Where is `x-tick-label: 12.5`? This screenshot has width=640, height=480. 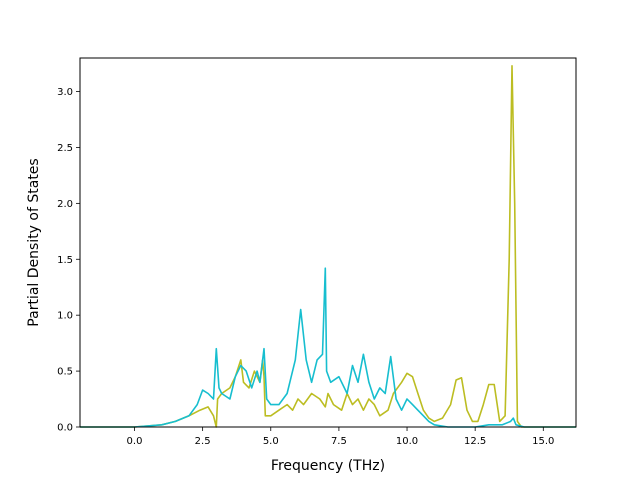
x-tick-label: 12.5 is located at coordinates (475, 441).